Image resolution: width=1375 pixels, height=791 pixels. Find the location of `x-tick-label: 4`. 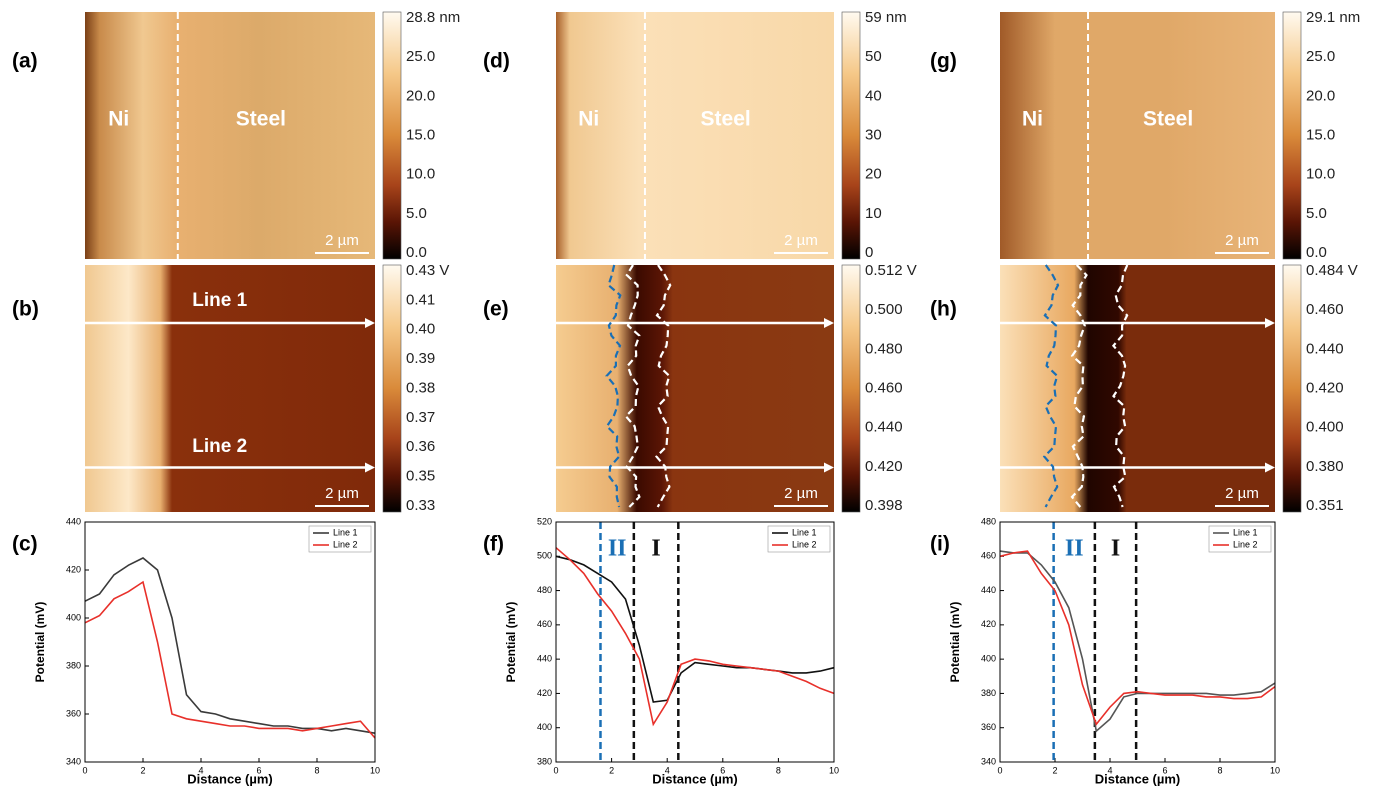

x-tick-label: 4 is located at coordinates (667, 770).